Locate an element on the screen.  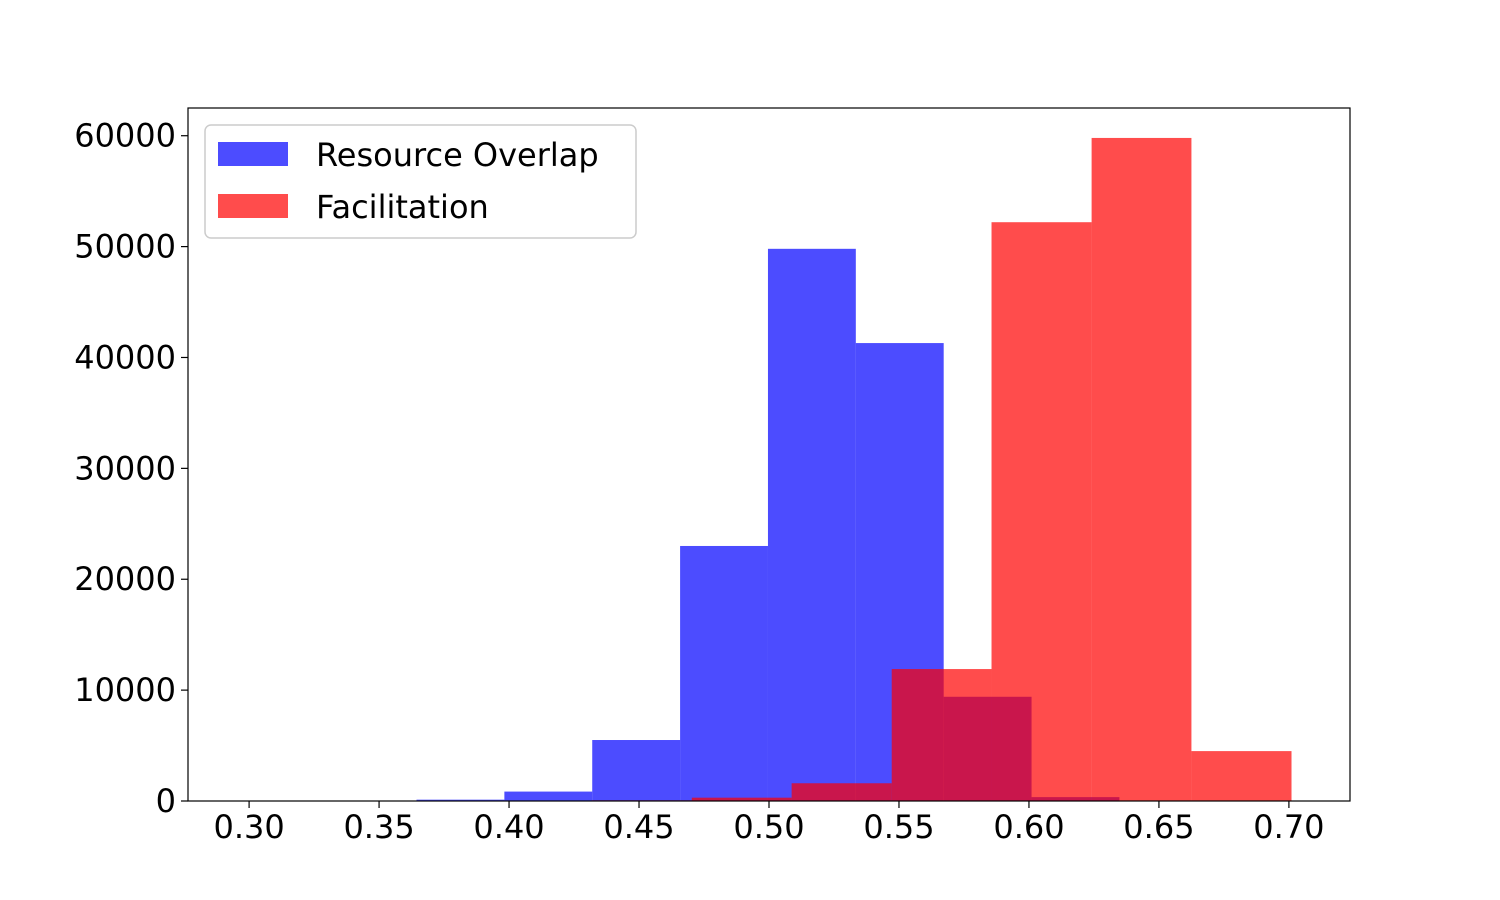
x-tick-label: 0.60 is located at coordinates (1028, 827).